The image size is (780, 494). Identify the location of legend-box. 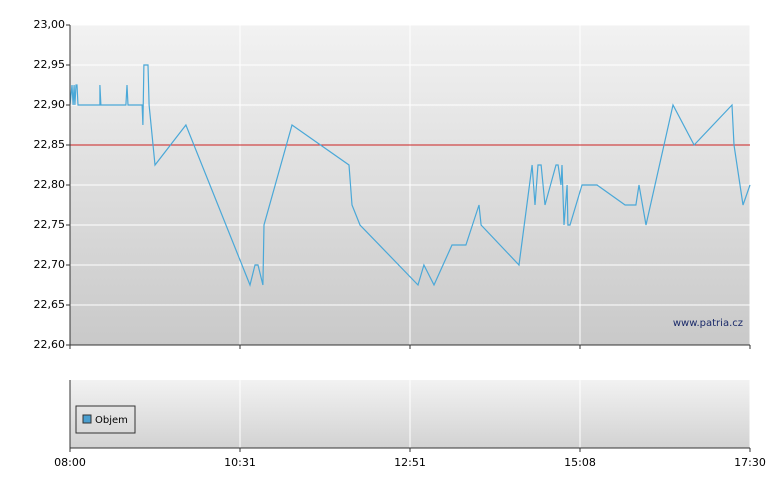
(105, 419).